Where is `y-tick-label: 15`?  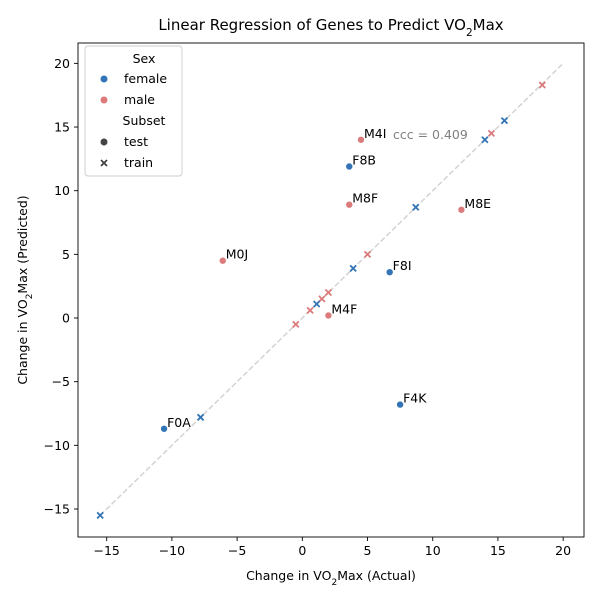 y-tick-label: 15 is located at coordinates (62, 127).